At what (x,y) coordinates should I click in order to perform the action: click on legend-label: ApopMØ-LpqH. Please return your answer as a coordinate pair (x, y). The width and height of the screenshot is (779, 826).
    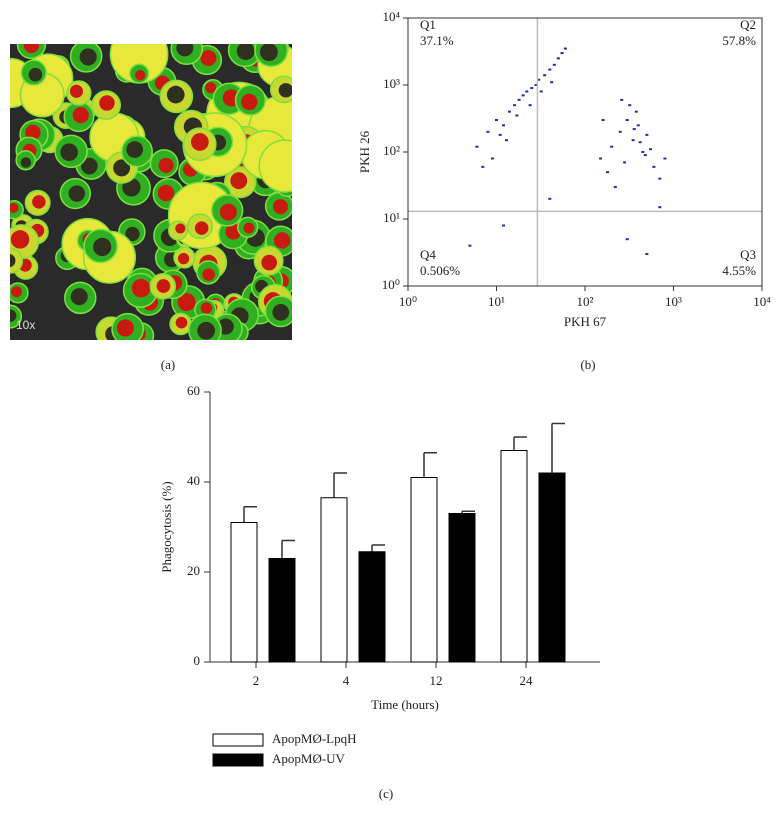
    Looking at the image, I should click on (314, 738).